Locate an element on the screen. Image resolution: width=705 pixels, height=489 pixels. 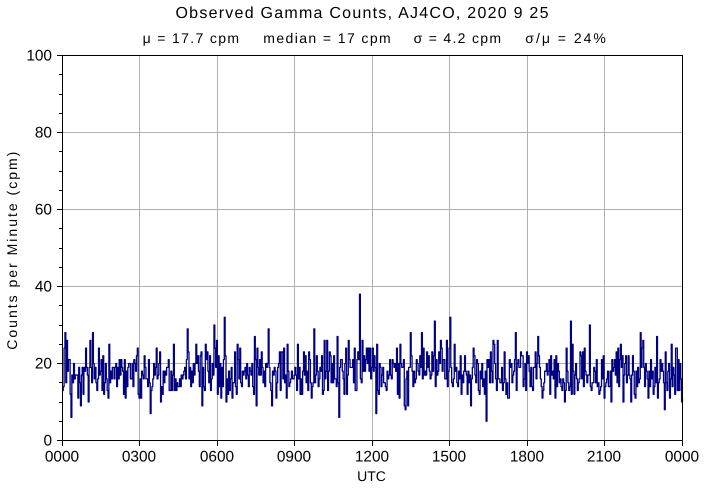
svg-text: UTC is located at coordinates (371, 476).